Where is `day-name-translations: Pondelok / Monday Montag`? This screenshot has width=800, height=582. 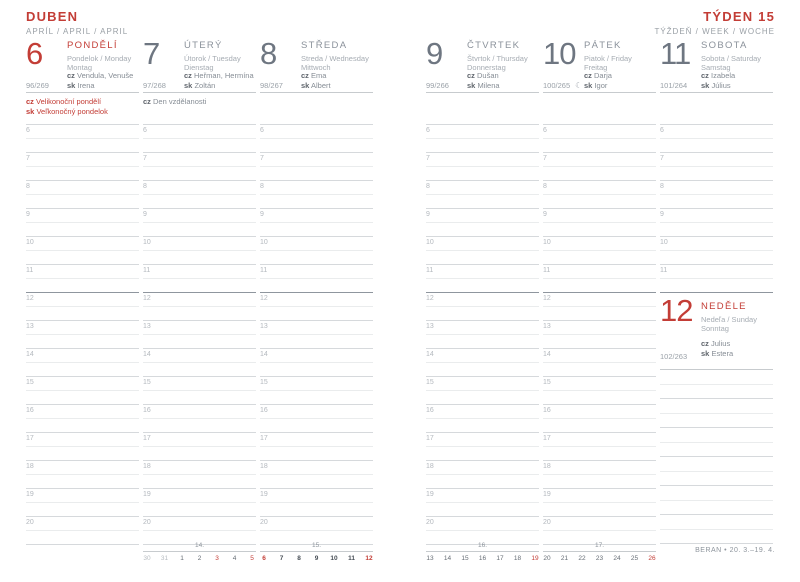 day-name-translations: Pondelok / Monday Montag is located at coordinates (99, 63).